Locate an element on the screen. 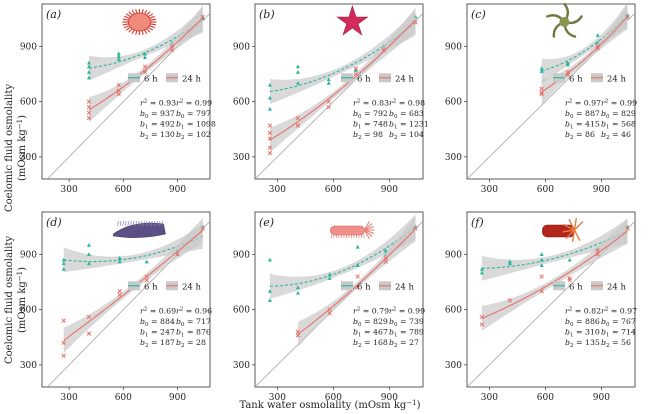  stat-b0-24h: b0 = 829 is located at coordinates (618, 114).